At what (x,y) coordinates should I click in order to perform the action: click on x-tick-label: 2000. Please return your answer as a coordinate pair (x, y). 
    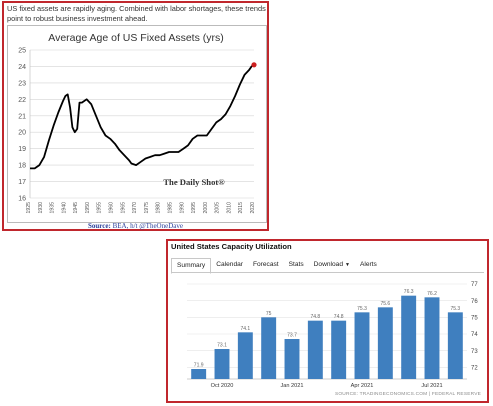
    Looking at the image, I should click on (206, 208).